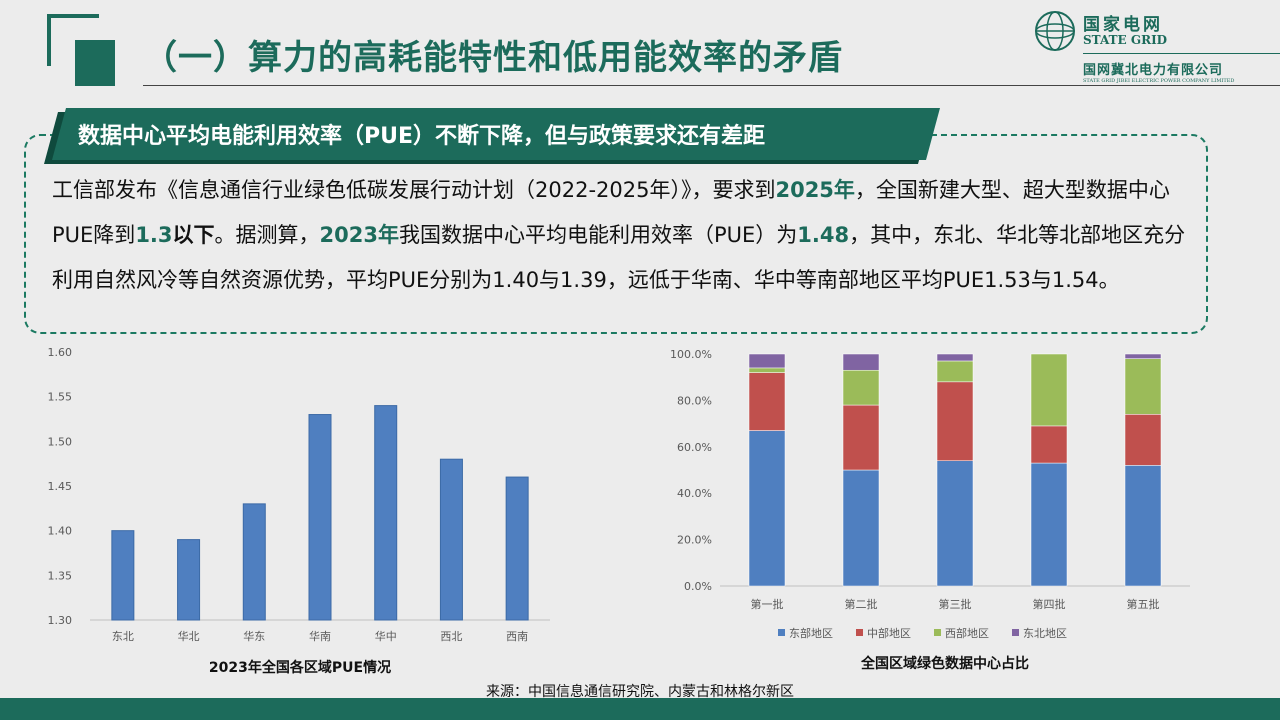 This screenshot has width=1280, height=720. Describe the element at coordinates (414, 190) in the screenshot. I see `para-text-1: 工信部发布《信息通信行业绿色低碳发展行动计划（2022-2025年）》，要求到` at that location.